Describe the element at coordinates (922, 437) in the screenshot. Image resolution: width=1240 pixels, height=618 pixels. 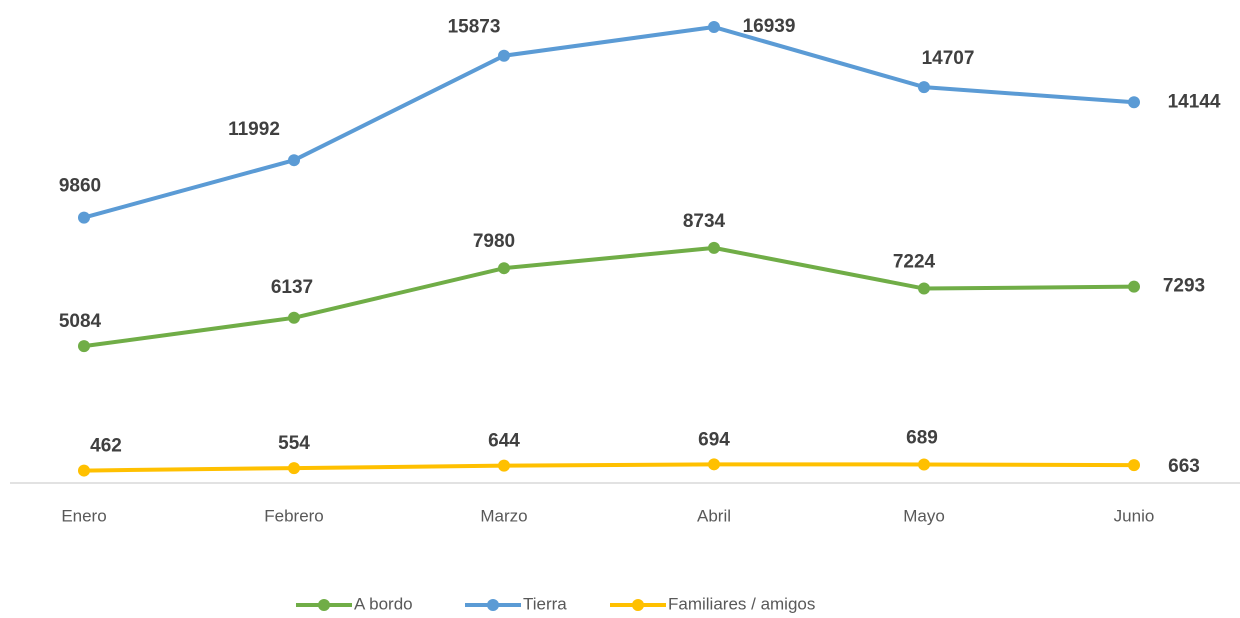
I see `data-label: 689` at that location.